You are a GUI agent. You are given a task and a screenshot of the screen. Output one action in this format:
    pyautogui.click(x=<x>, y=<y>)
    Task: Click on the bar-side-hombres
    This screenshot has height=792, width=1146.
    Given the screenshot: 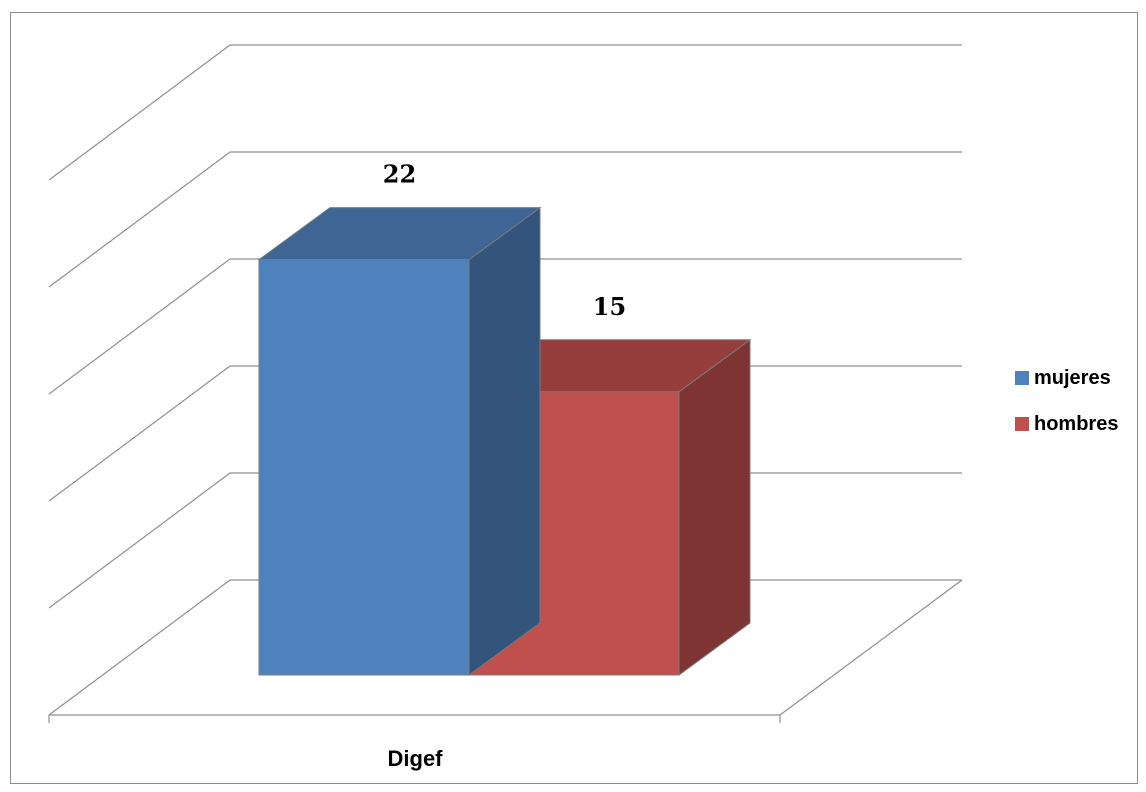 What is the action you would take?
    pyautogui.click(x=714, y=507)
    